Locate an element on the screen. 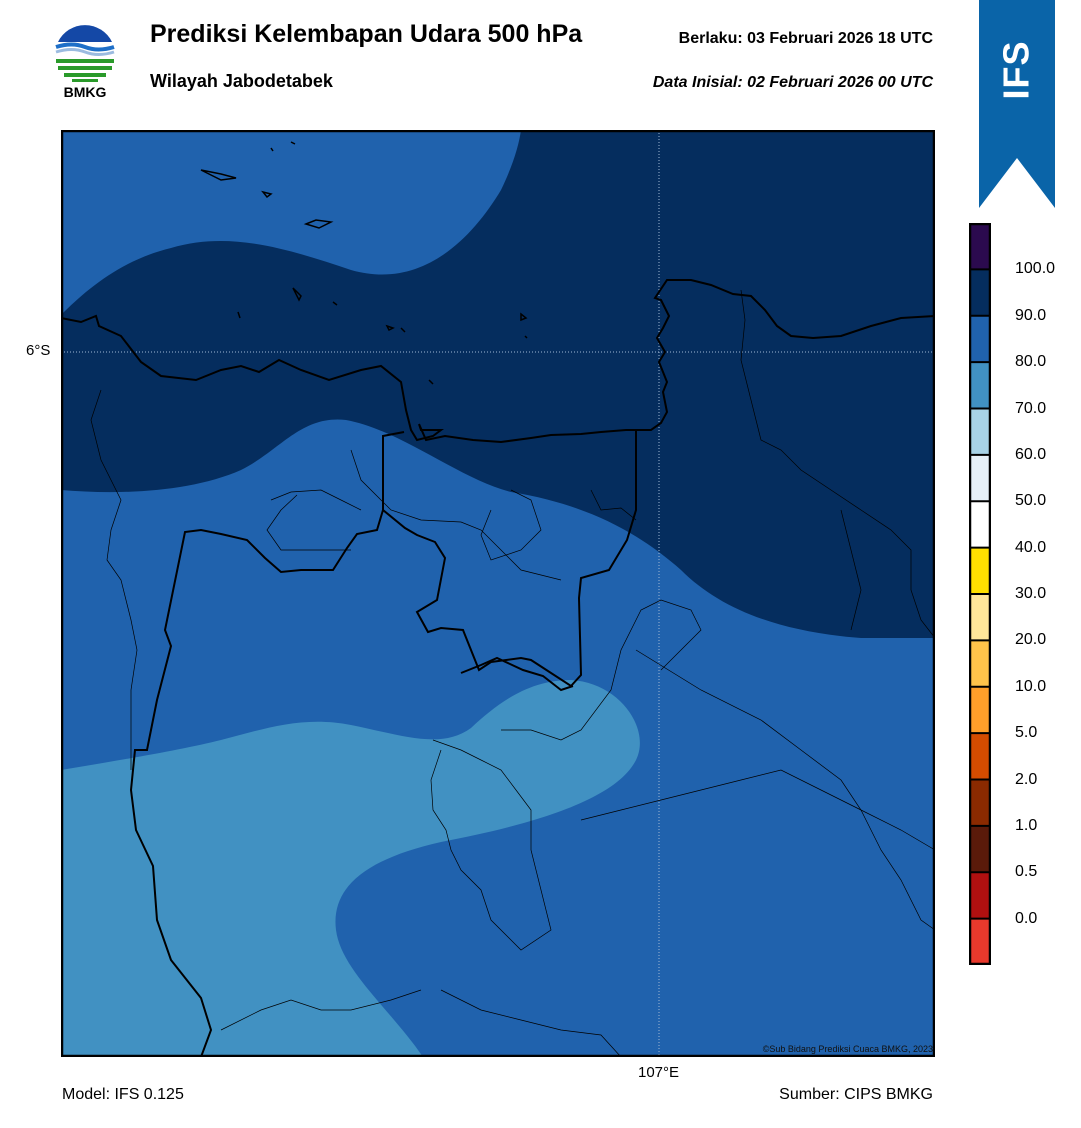 The width and height of the screenshot is (1081, 1128). ribbon-shape is located at coordinates (1017, 104).